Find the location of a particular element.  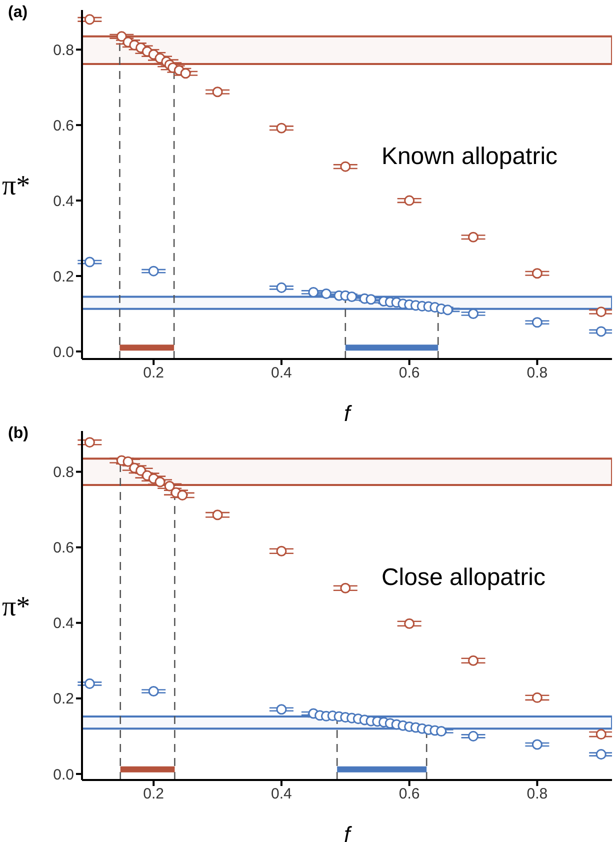

chart-title: (b) is located at coordinates (18, 434).